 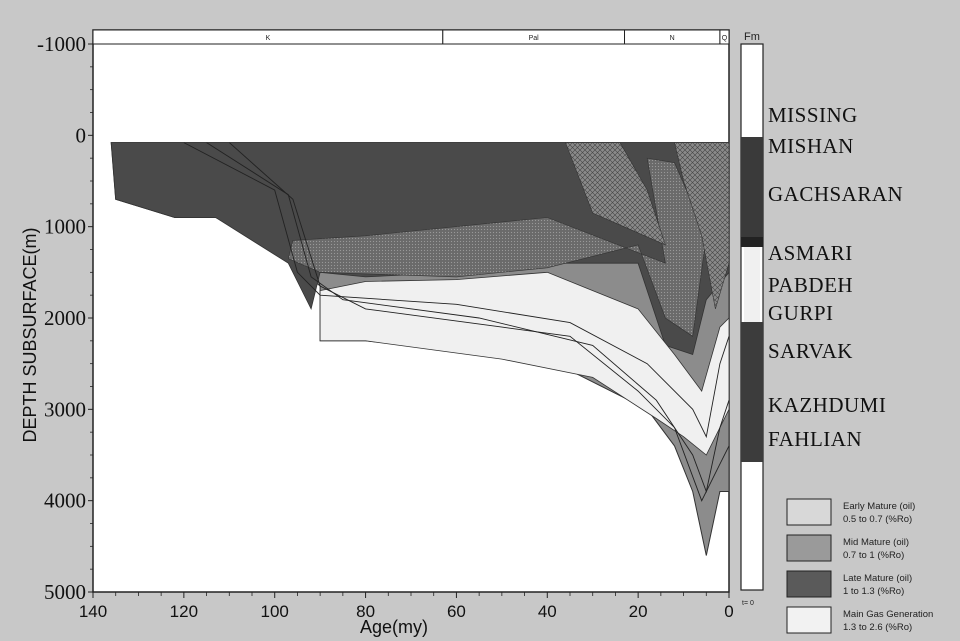 What do you see at coordinates (456, 611) in the screenshot?
I see `x-tick-label: 60` at bounding box center [456, 611].